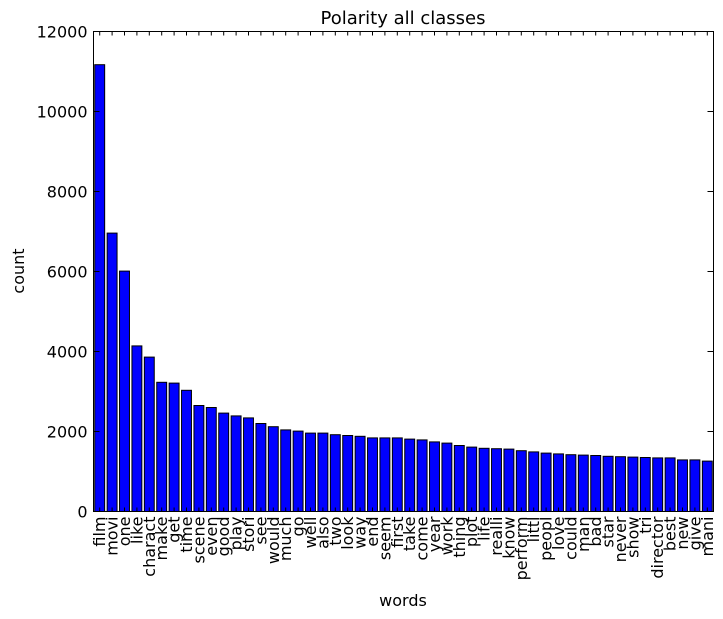 The width and height of the screenshot is (723, 619). I want to click on x-tick-label: play, so click(236, 534).